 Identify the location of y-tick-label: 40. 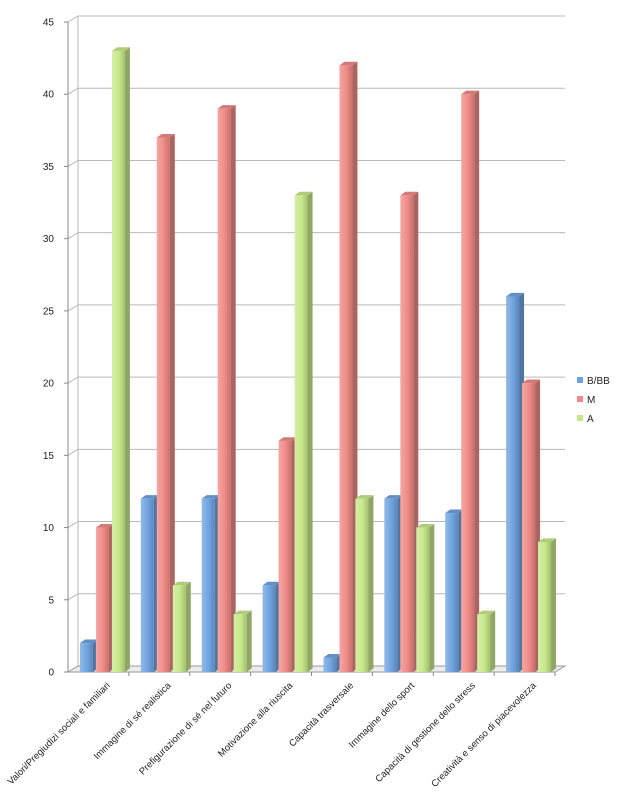
(49, 95).